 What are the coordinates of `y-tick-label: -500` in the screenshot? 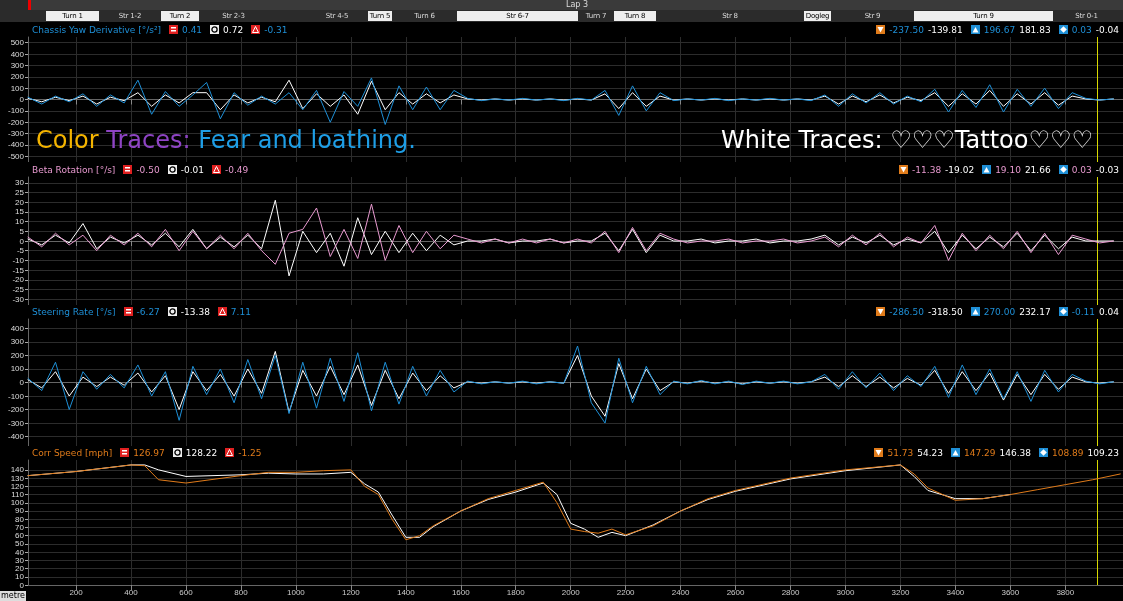 It's located at (16, 156).